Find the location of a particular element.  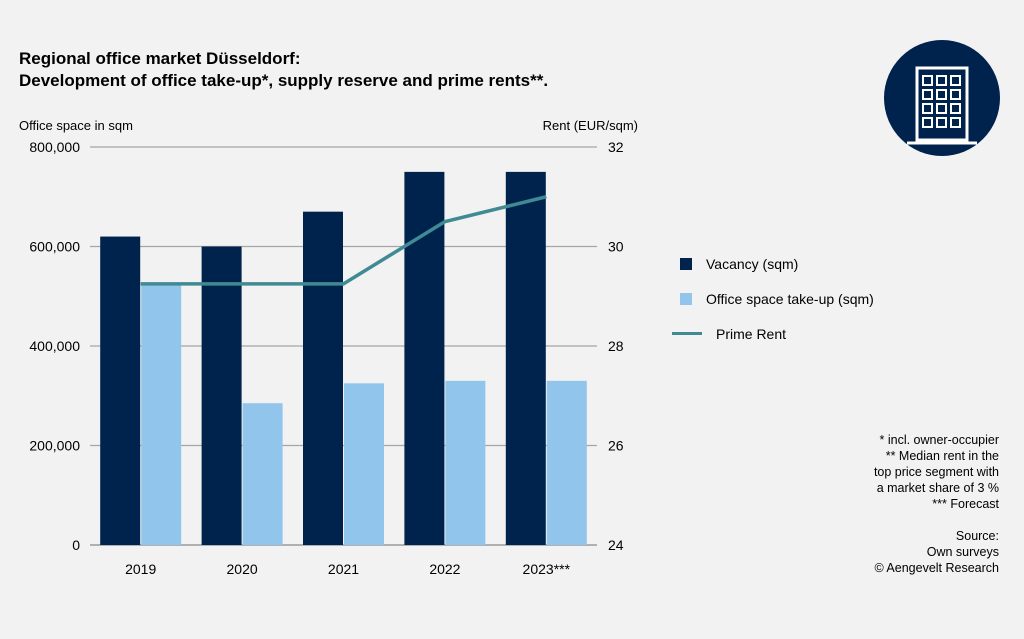

legend-item-vacancy: Vacancy (sqm) is located at coordinates (777, 263).